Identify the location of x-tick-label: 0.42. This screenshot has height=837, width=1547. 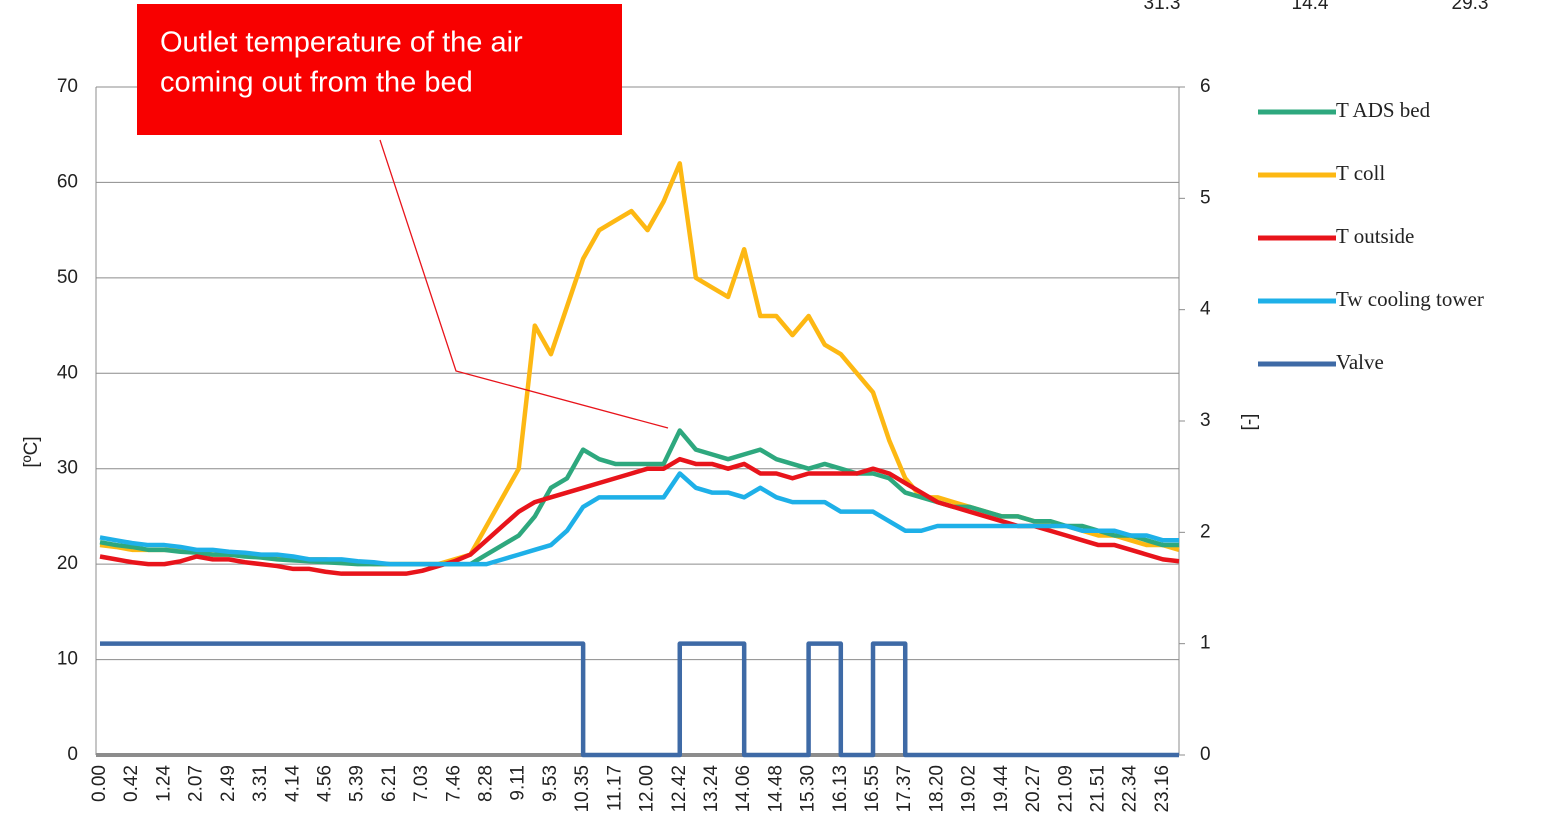
(131, 783).